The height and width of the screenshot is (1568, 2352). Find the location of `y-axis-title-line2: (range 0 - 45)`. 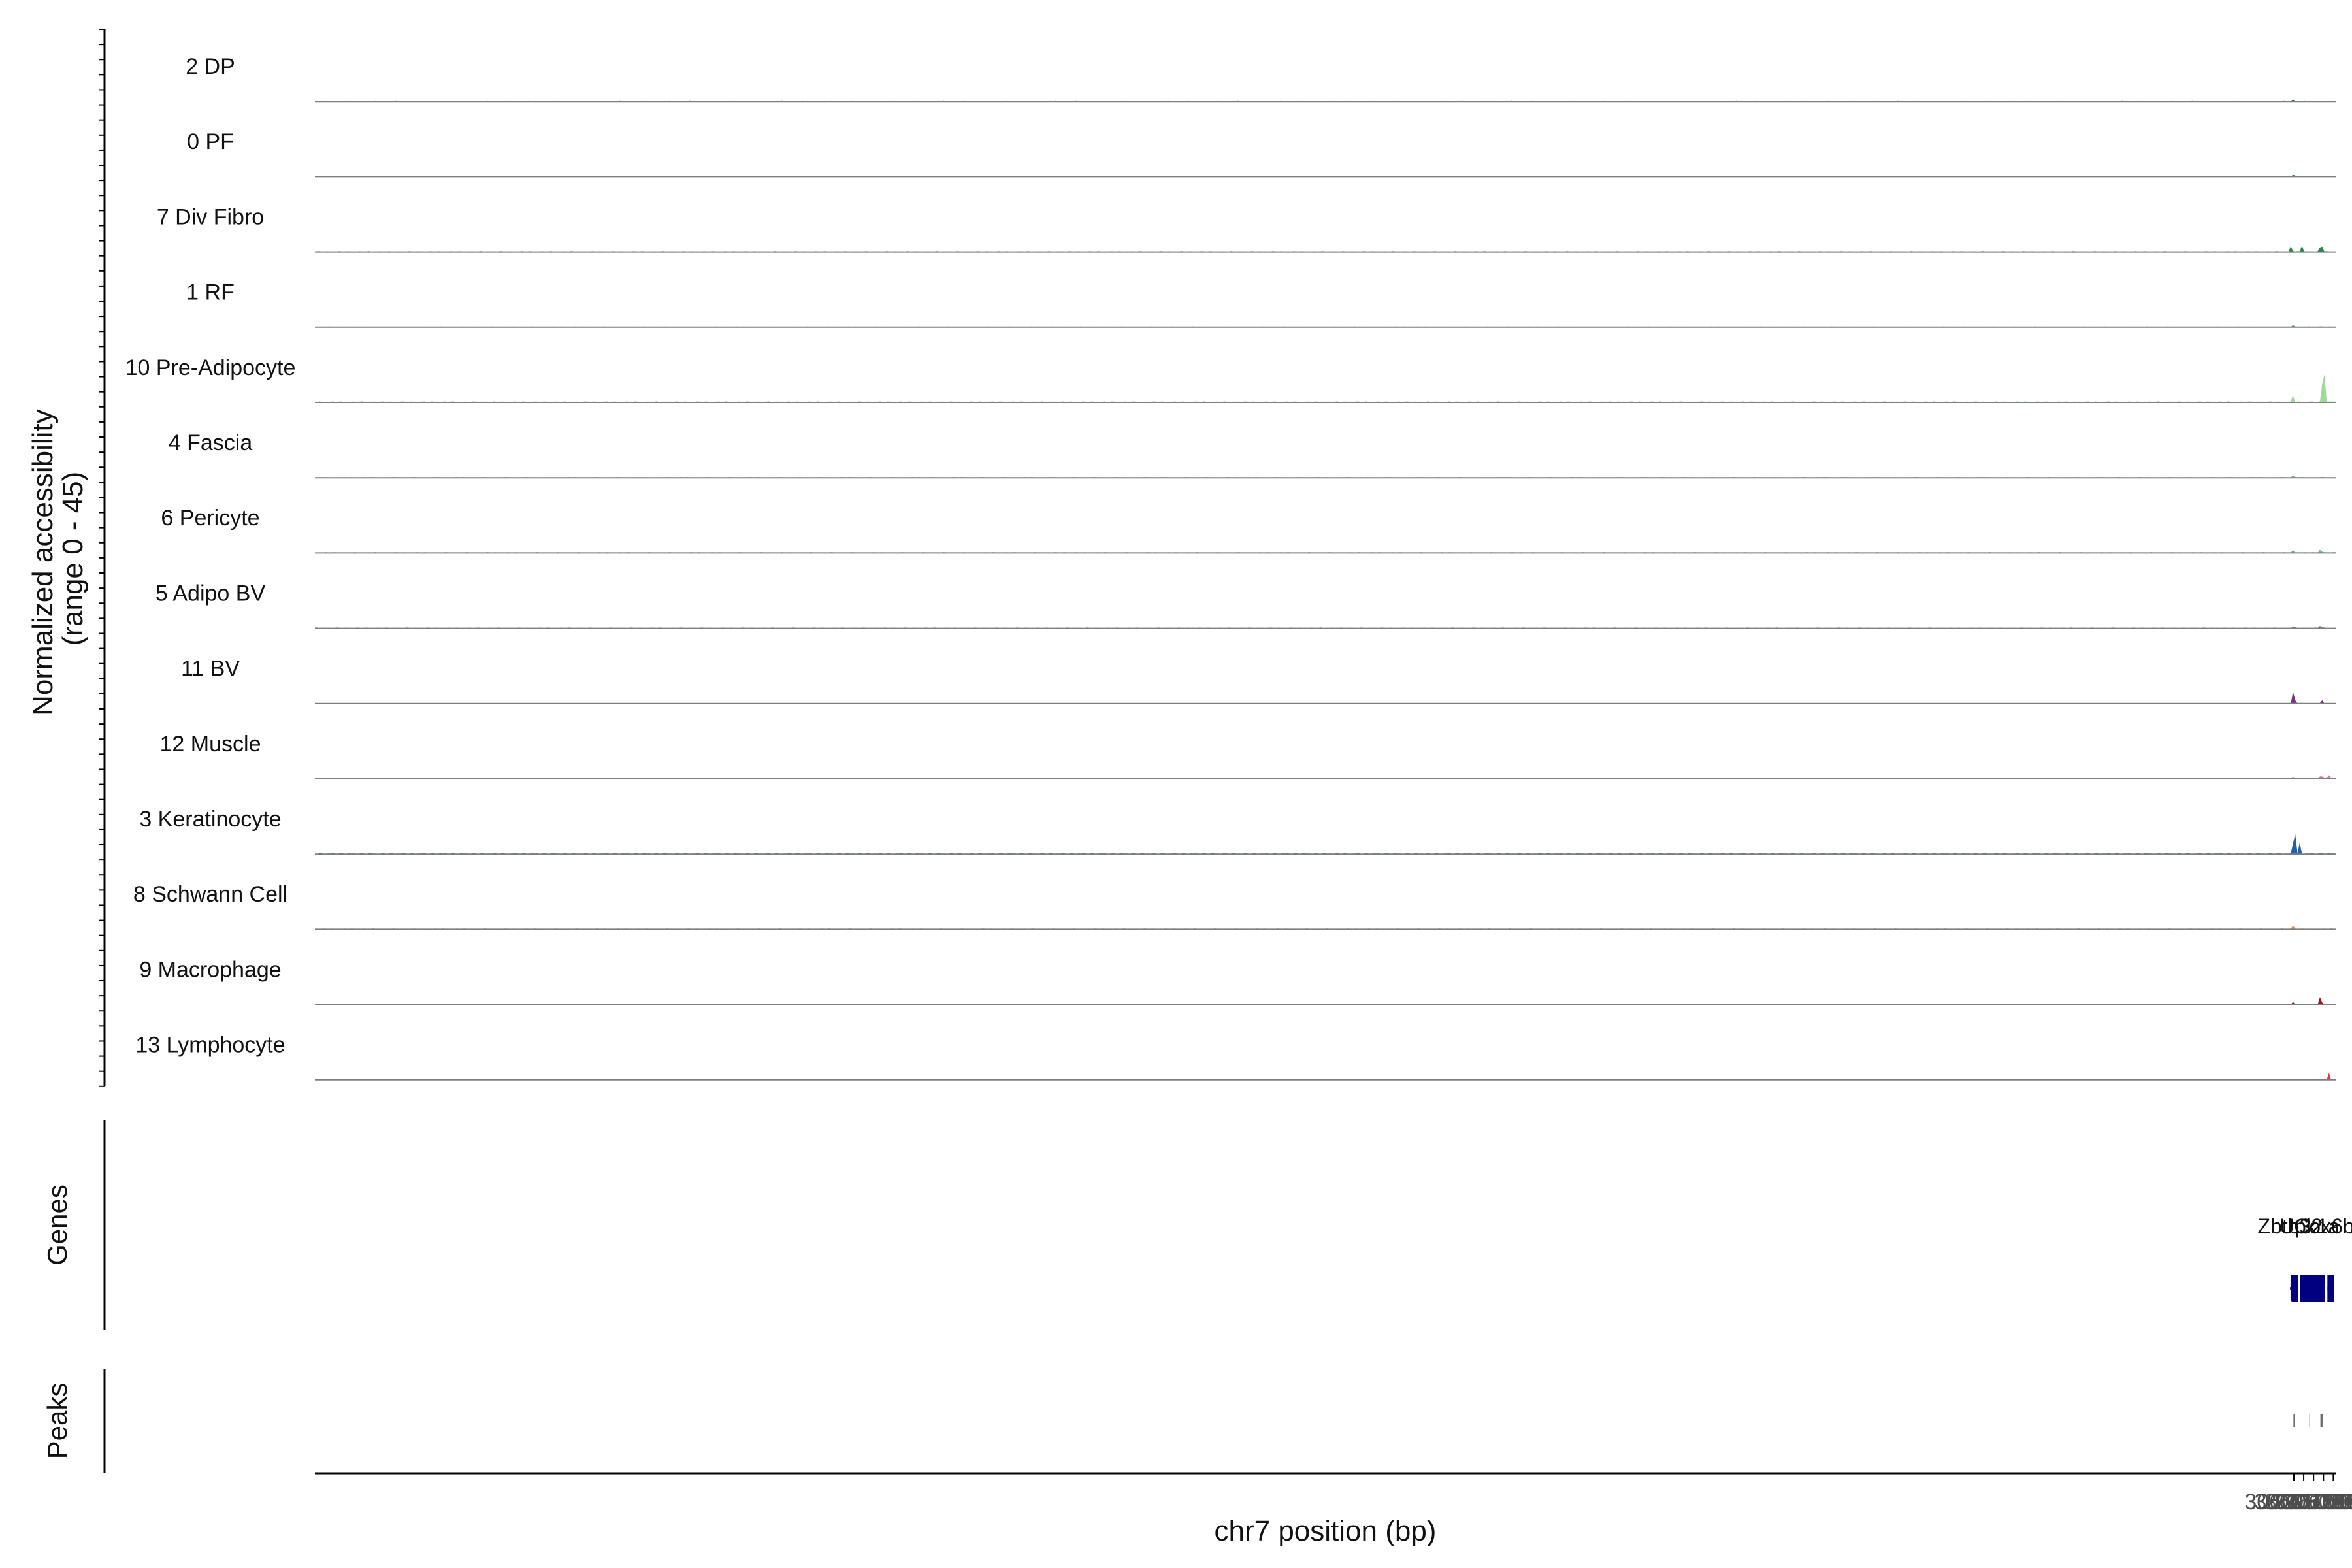

y-axis-title-line2: (range 0 - 45) is located at coordinates (73, 559).